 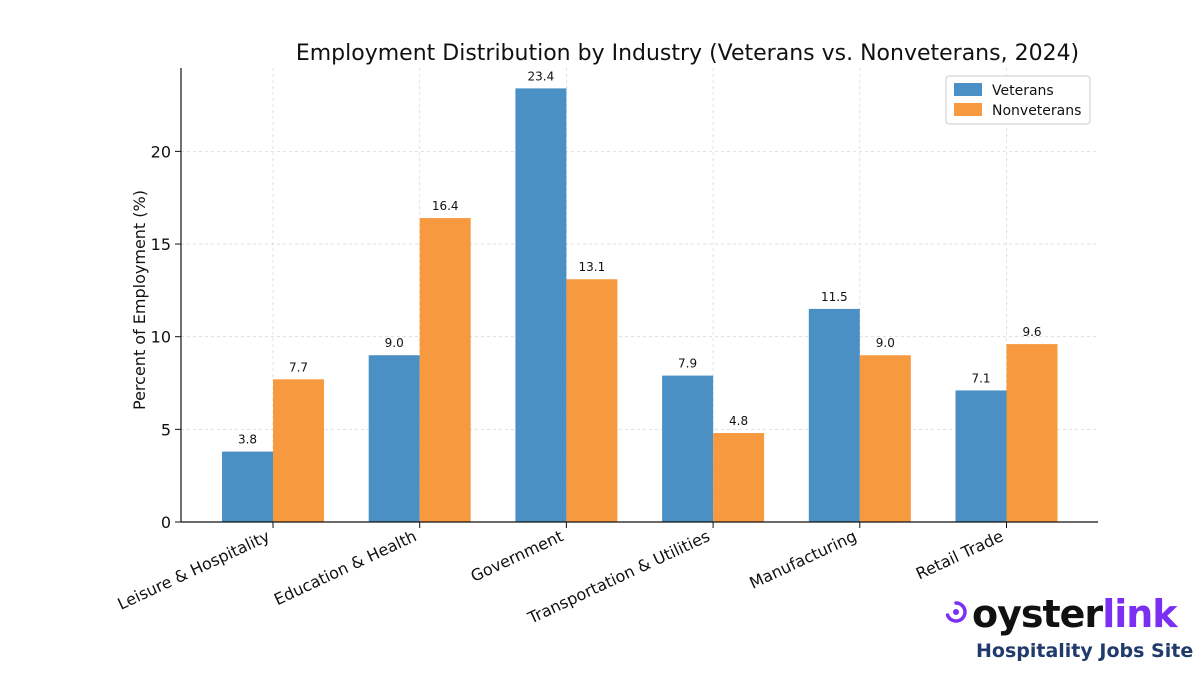 What do you see at coordinates (592, 267) in the screenshot?
I see `bar-value-label: 13.1` at bounding box center [592, 267].